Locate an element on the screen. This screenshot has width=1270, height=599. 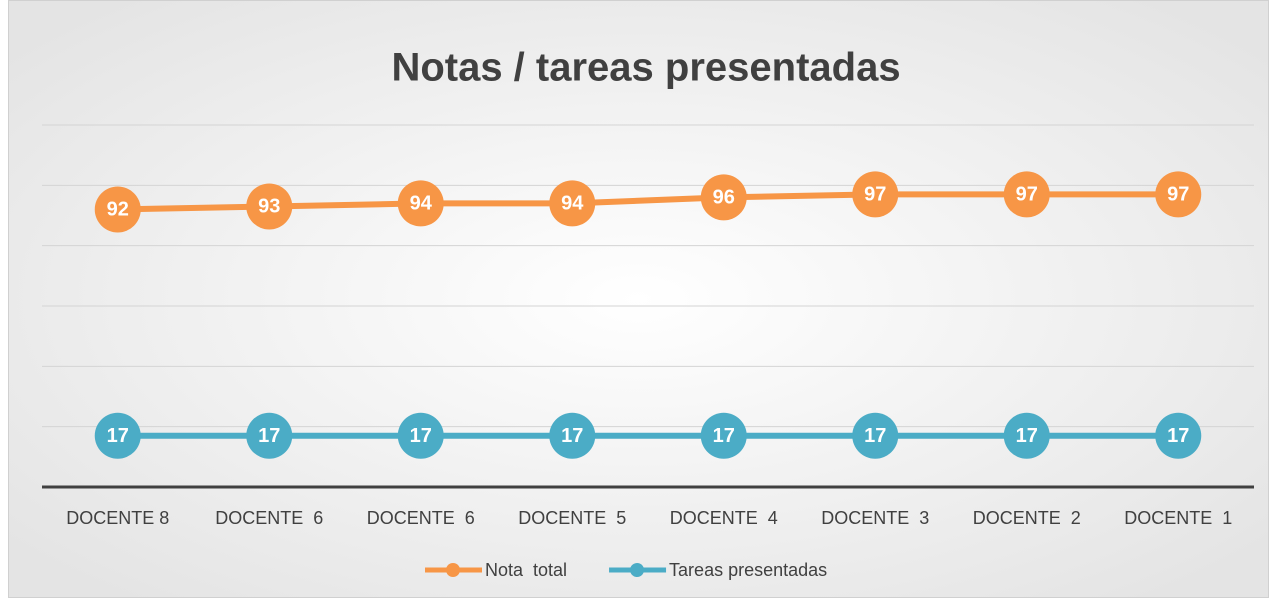
data-label: 92 is located at coordinates (118, 210).